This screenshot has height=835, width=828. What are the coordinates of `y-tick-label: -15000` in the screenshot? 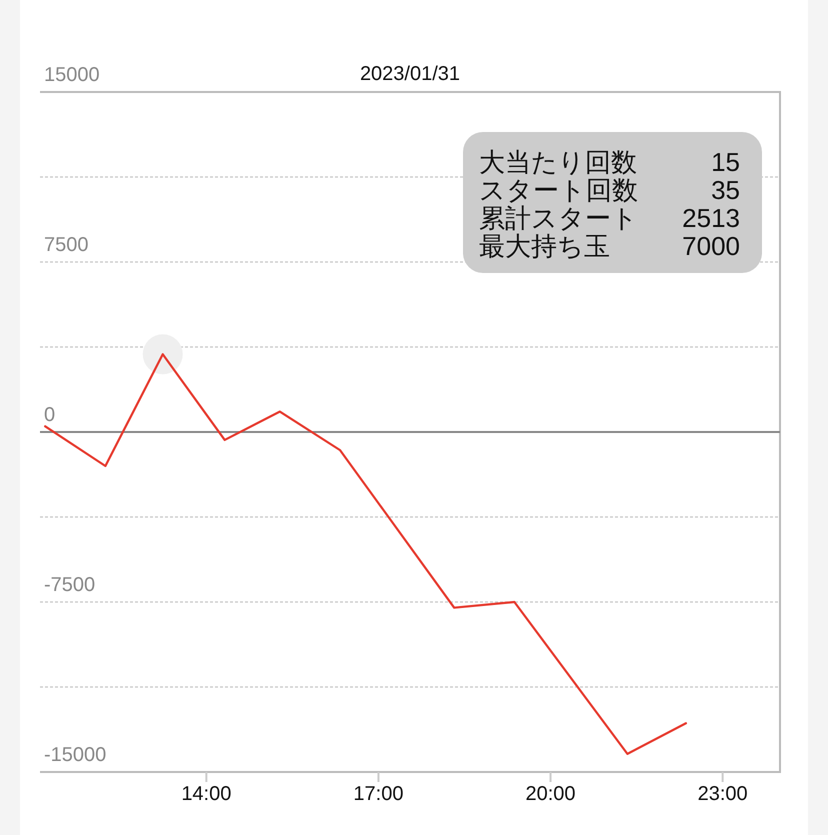 It's located at (75, 755).